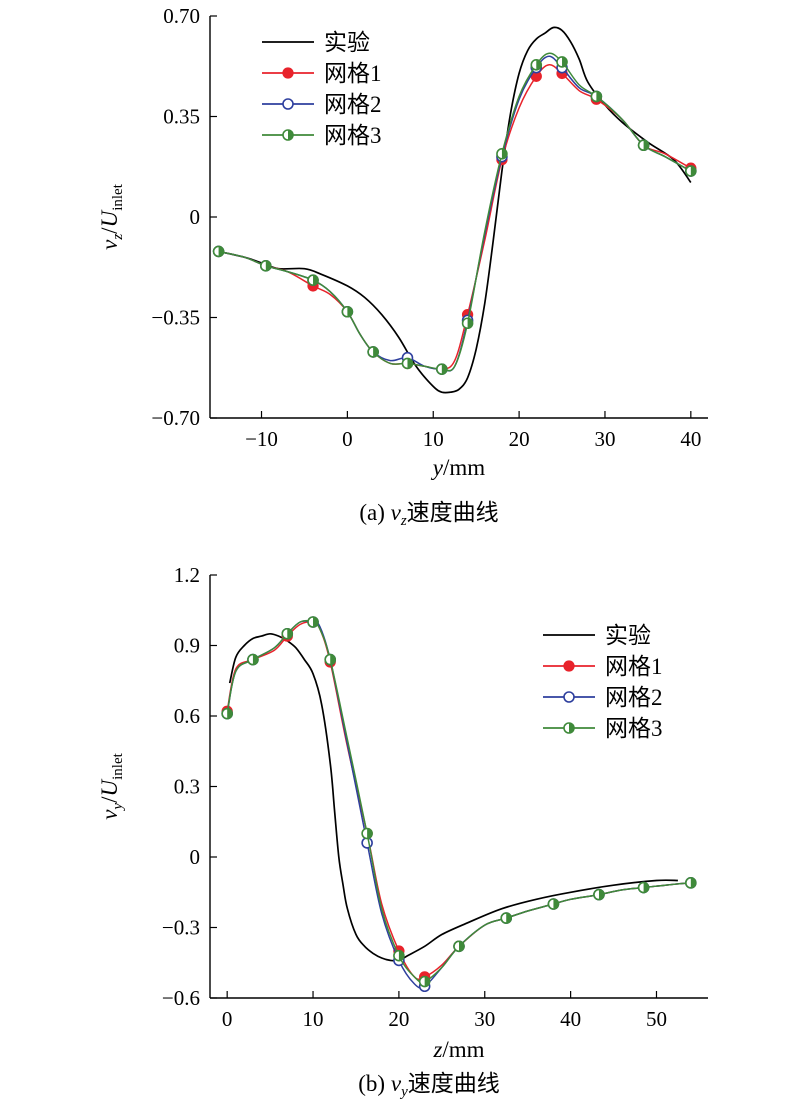 Image resolution: width=800 pixels, height=1109 pixels. Describe the element at coordinates (628, 635) in the screenshot. I see `legend-label: 实验` at that location.